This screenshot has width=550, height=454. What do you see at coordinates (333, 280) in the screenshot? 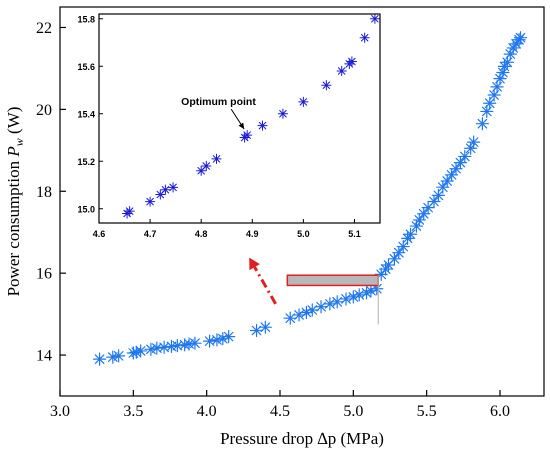
I see `highlight-region-box` at bounding box center [333, 280].